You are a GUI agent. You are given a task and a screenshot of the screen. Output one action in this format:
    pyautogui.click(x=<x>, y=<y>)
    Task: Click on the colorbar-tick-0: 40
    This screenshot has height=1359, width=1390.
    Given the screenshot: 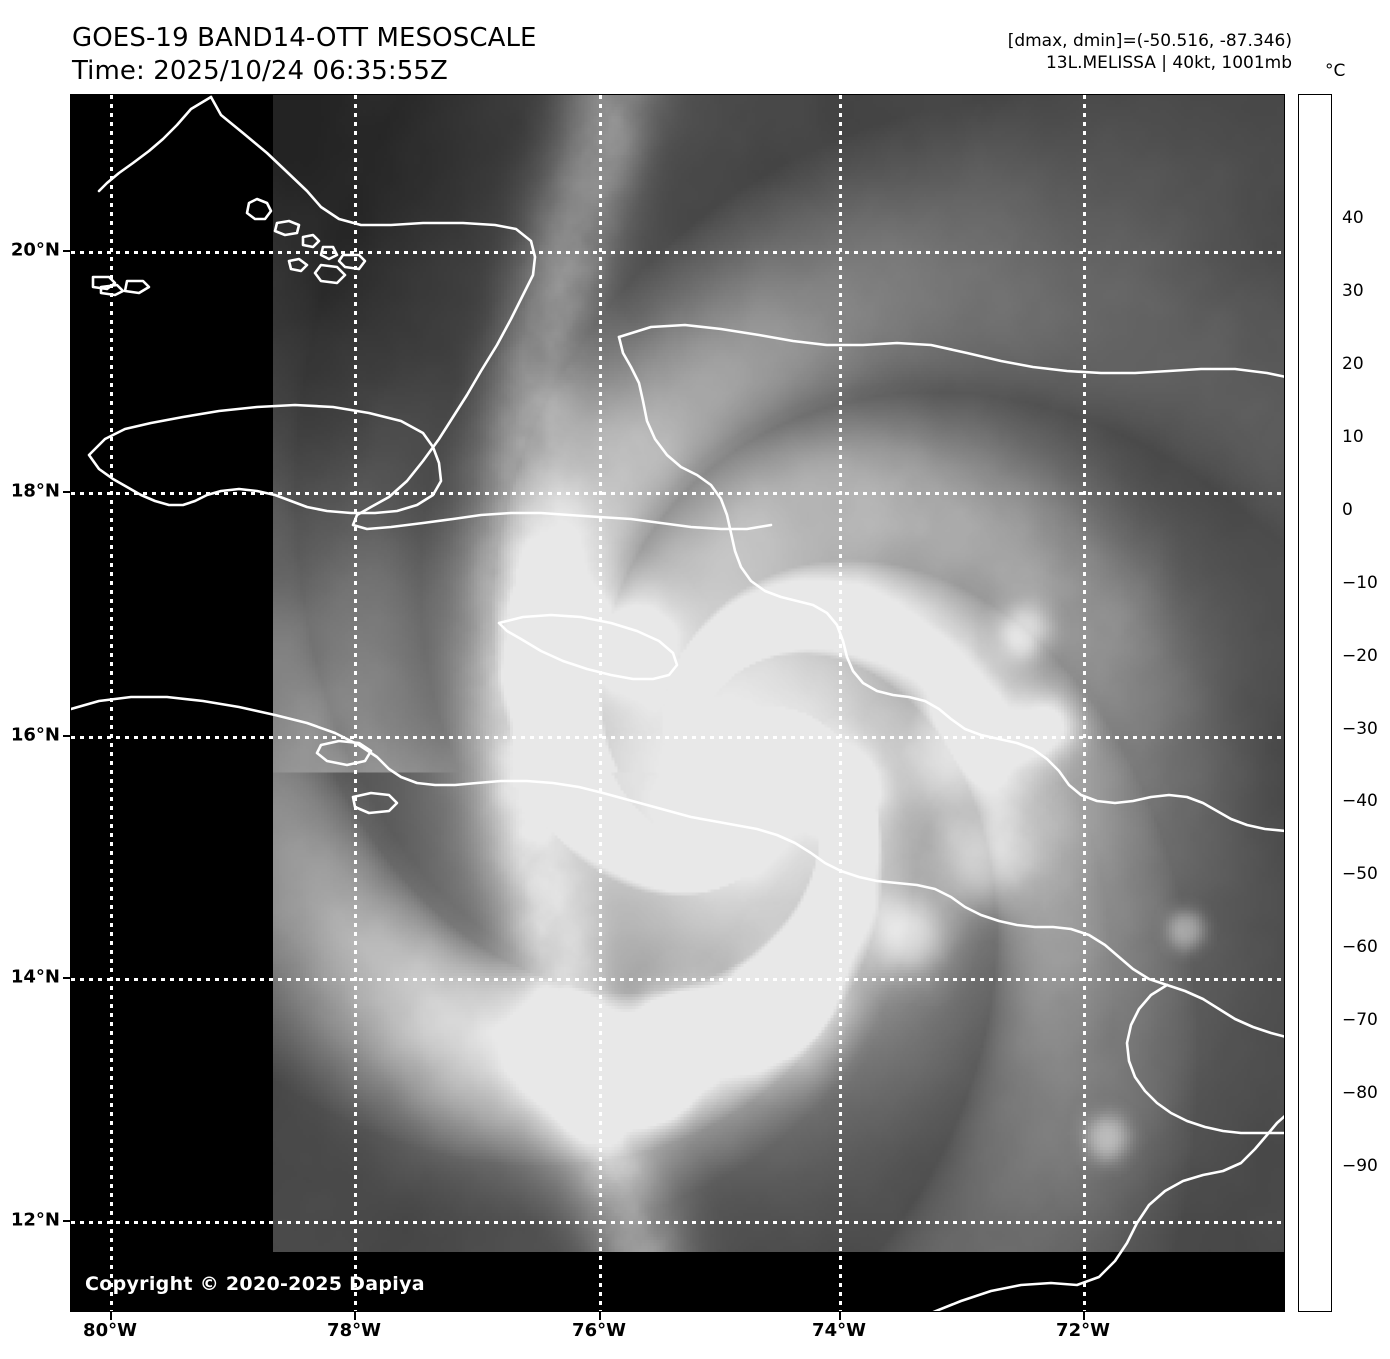 What is the action you would take?
    pyautogui.click(x=1353, y=217)
    